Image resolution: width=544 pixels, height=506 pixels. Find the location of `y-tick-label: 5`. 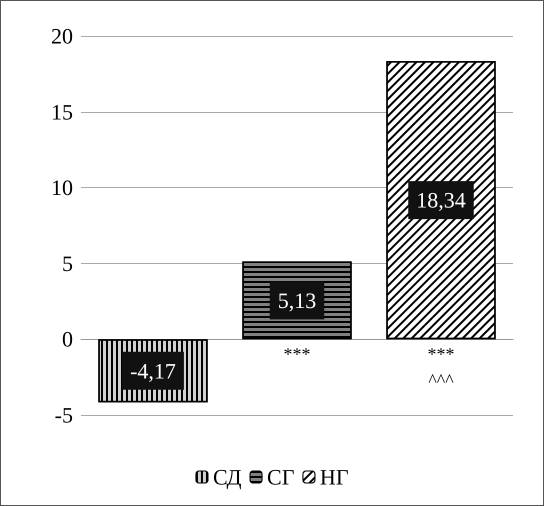

y-tick-label: 5 is located at coordinates (67, 263).